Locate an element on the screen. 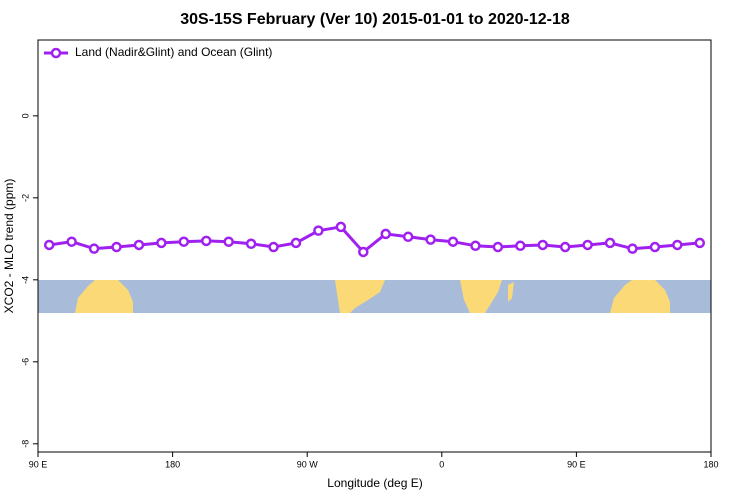 This screenshot has height=500, width=750. y-tick-label: -4 is located at coordinates (25, 280).